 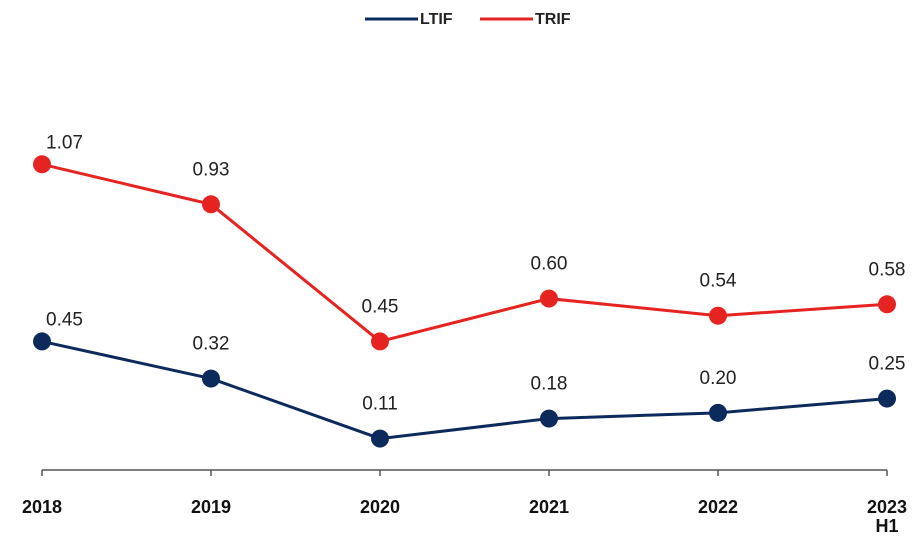 What do you see at coordinates (549, 384) in the screenshot?
I see `data-label: 0.18` at bounding box center [549, 384].